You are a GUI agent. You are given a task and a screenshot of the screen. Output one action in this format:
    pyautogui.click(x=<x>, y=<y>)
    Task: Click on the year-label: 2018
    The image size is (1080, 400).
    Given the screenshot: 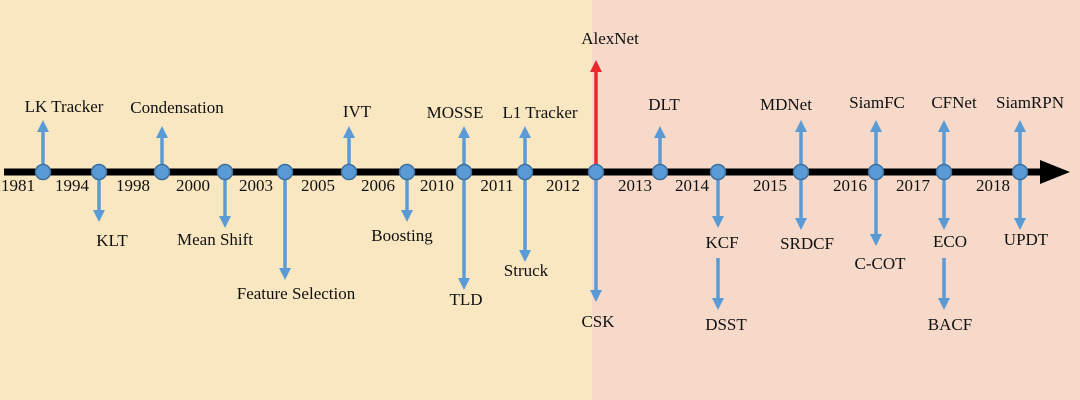 What is the action you would take?
    pyautogui.click(x=993, y=185)
    